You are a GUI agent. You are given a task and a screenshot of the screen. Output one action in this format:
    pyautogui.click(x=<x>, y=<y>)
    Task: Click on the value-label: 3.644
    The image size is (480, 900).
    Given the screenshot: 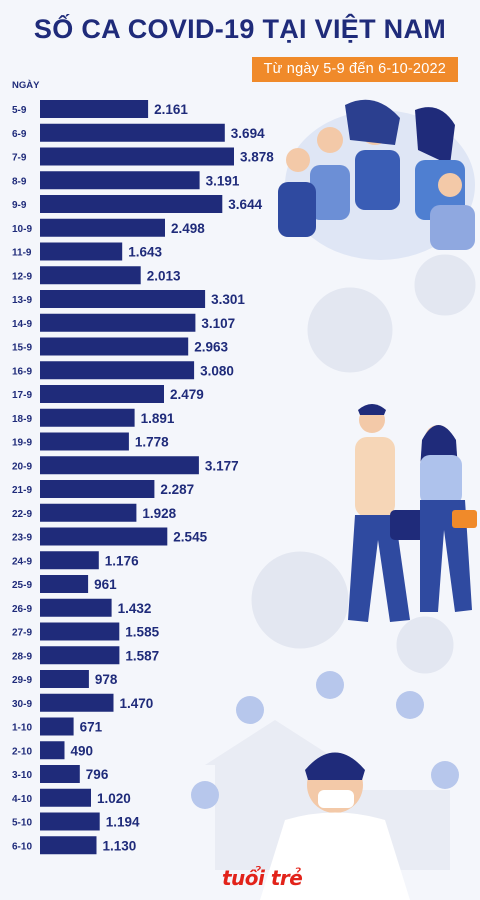 What is the action you would take?
    pyautogui.click(x=245, y=204)
    